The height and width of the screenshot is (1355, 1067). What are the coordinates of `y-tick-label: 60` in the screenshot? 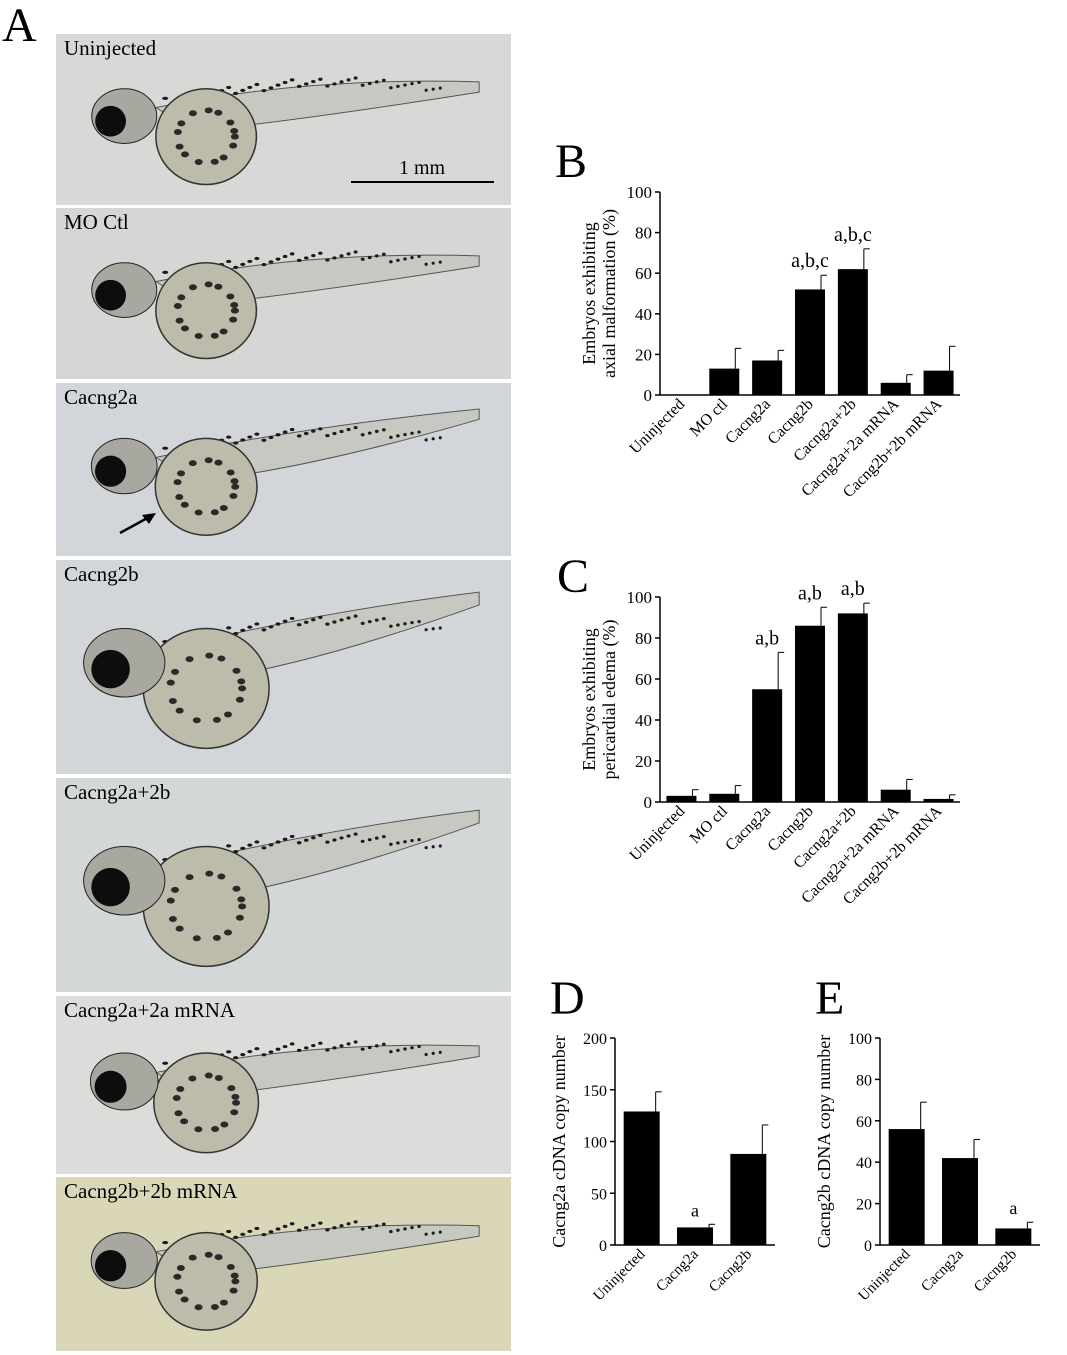 It's located at (864, 1122).